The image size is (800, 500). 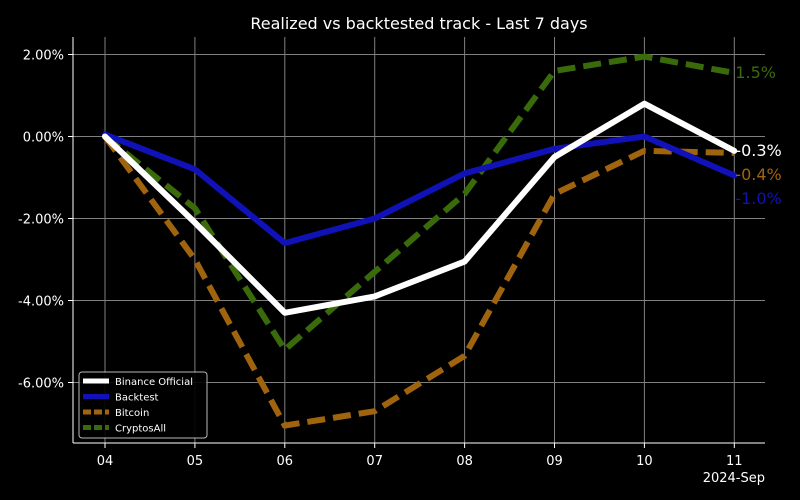 I want to click on y-tick-label: 0.00%, so click(x=43, y=138).